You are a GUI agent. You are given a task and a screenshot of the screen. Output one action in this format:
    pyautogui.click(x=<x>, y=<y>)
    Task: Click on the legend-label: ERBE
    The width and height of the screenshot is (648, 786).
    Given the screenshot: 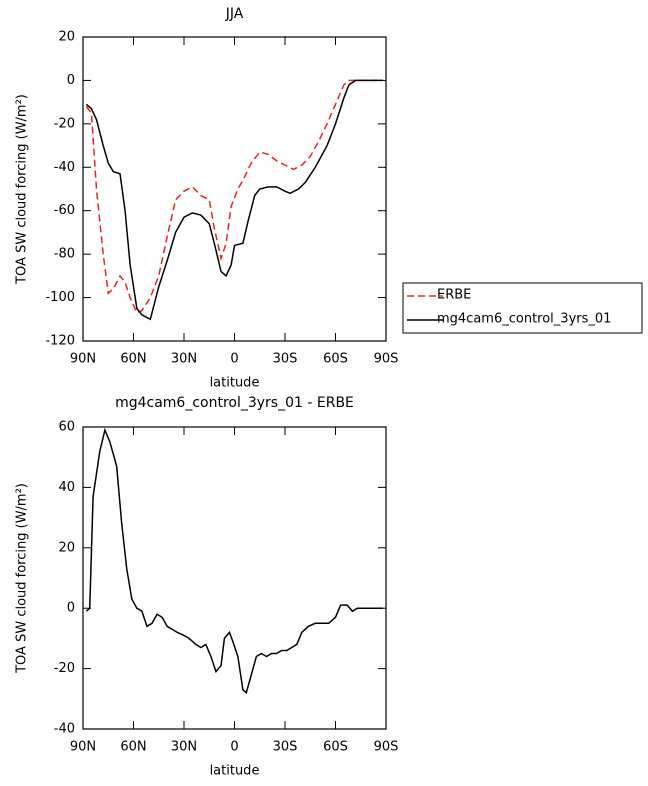 What is the action you would take?
    pyautogui.click(x=454, y=295)
    